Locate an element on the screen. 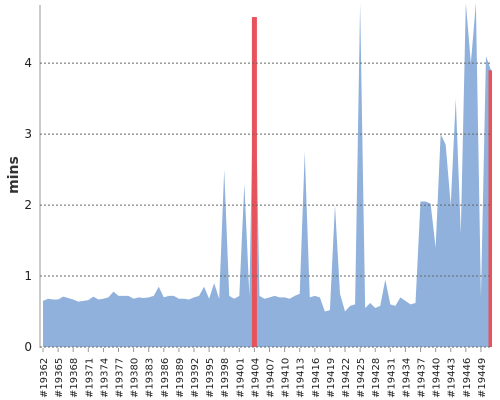 This screenshot has height=400, width=500. y-tick-label: 3 is located at coordinates (28, 134).